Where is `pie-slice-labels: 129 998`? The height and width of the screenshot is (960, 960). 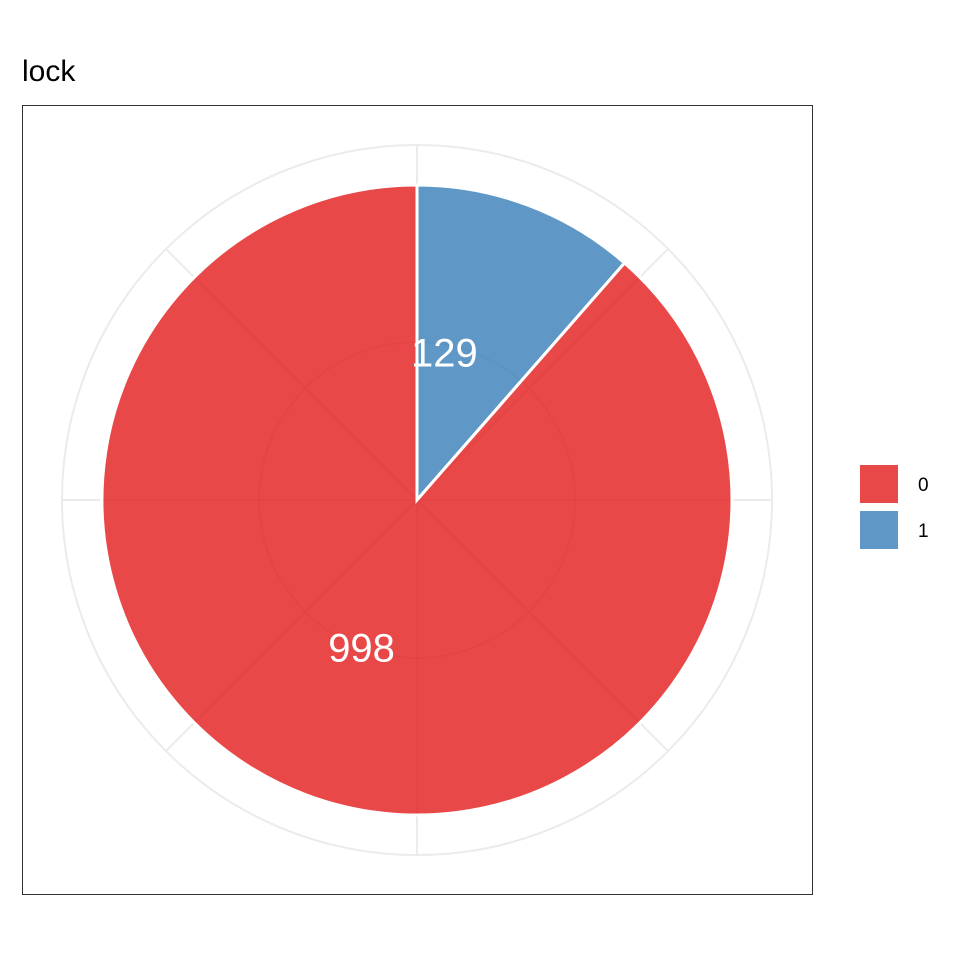 pie-slice-labels: 129 998 is located at coordinates (403, 501).